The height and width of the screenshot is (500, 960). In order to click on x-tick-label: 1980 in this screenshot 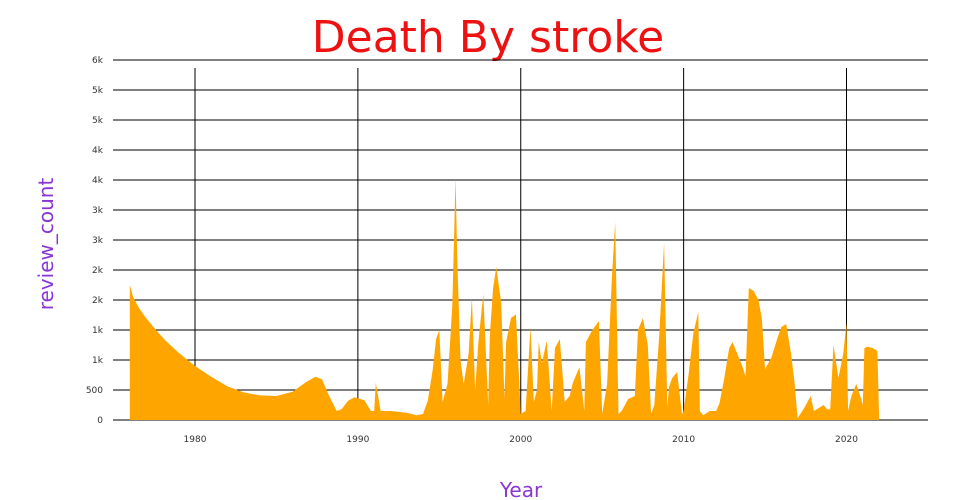, I will do `click(195, 440)`.